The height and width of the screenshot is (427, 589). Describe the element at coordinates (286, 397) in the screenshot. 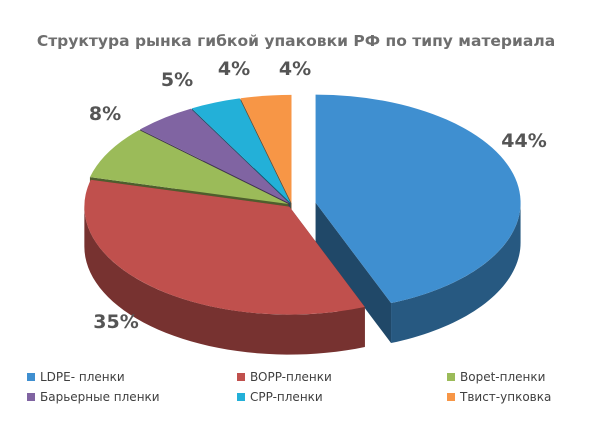

I see `legend-label-cpp: CPP-пленки` at that location.